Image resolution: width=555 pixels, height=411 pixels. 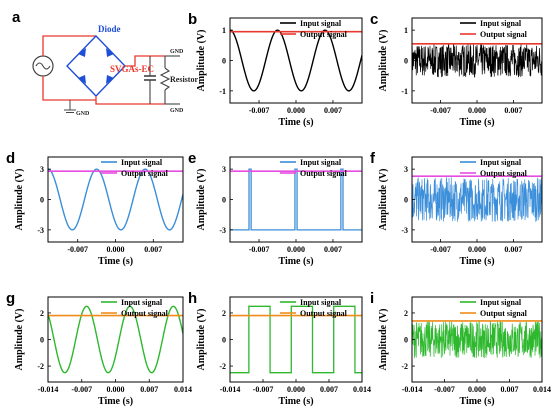 I want to click on diode-icons, so click(x=96, y=66).